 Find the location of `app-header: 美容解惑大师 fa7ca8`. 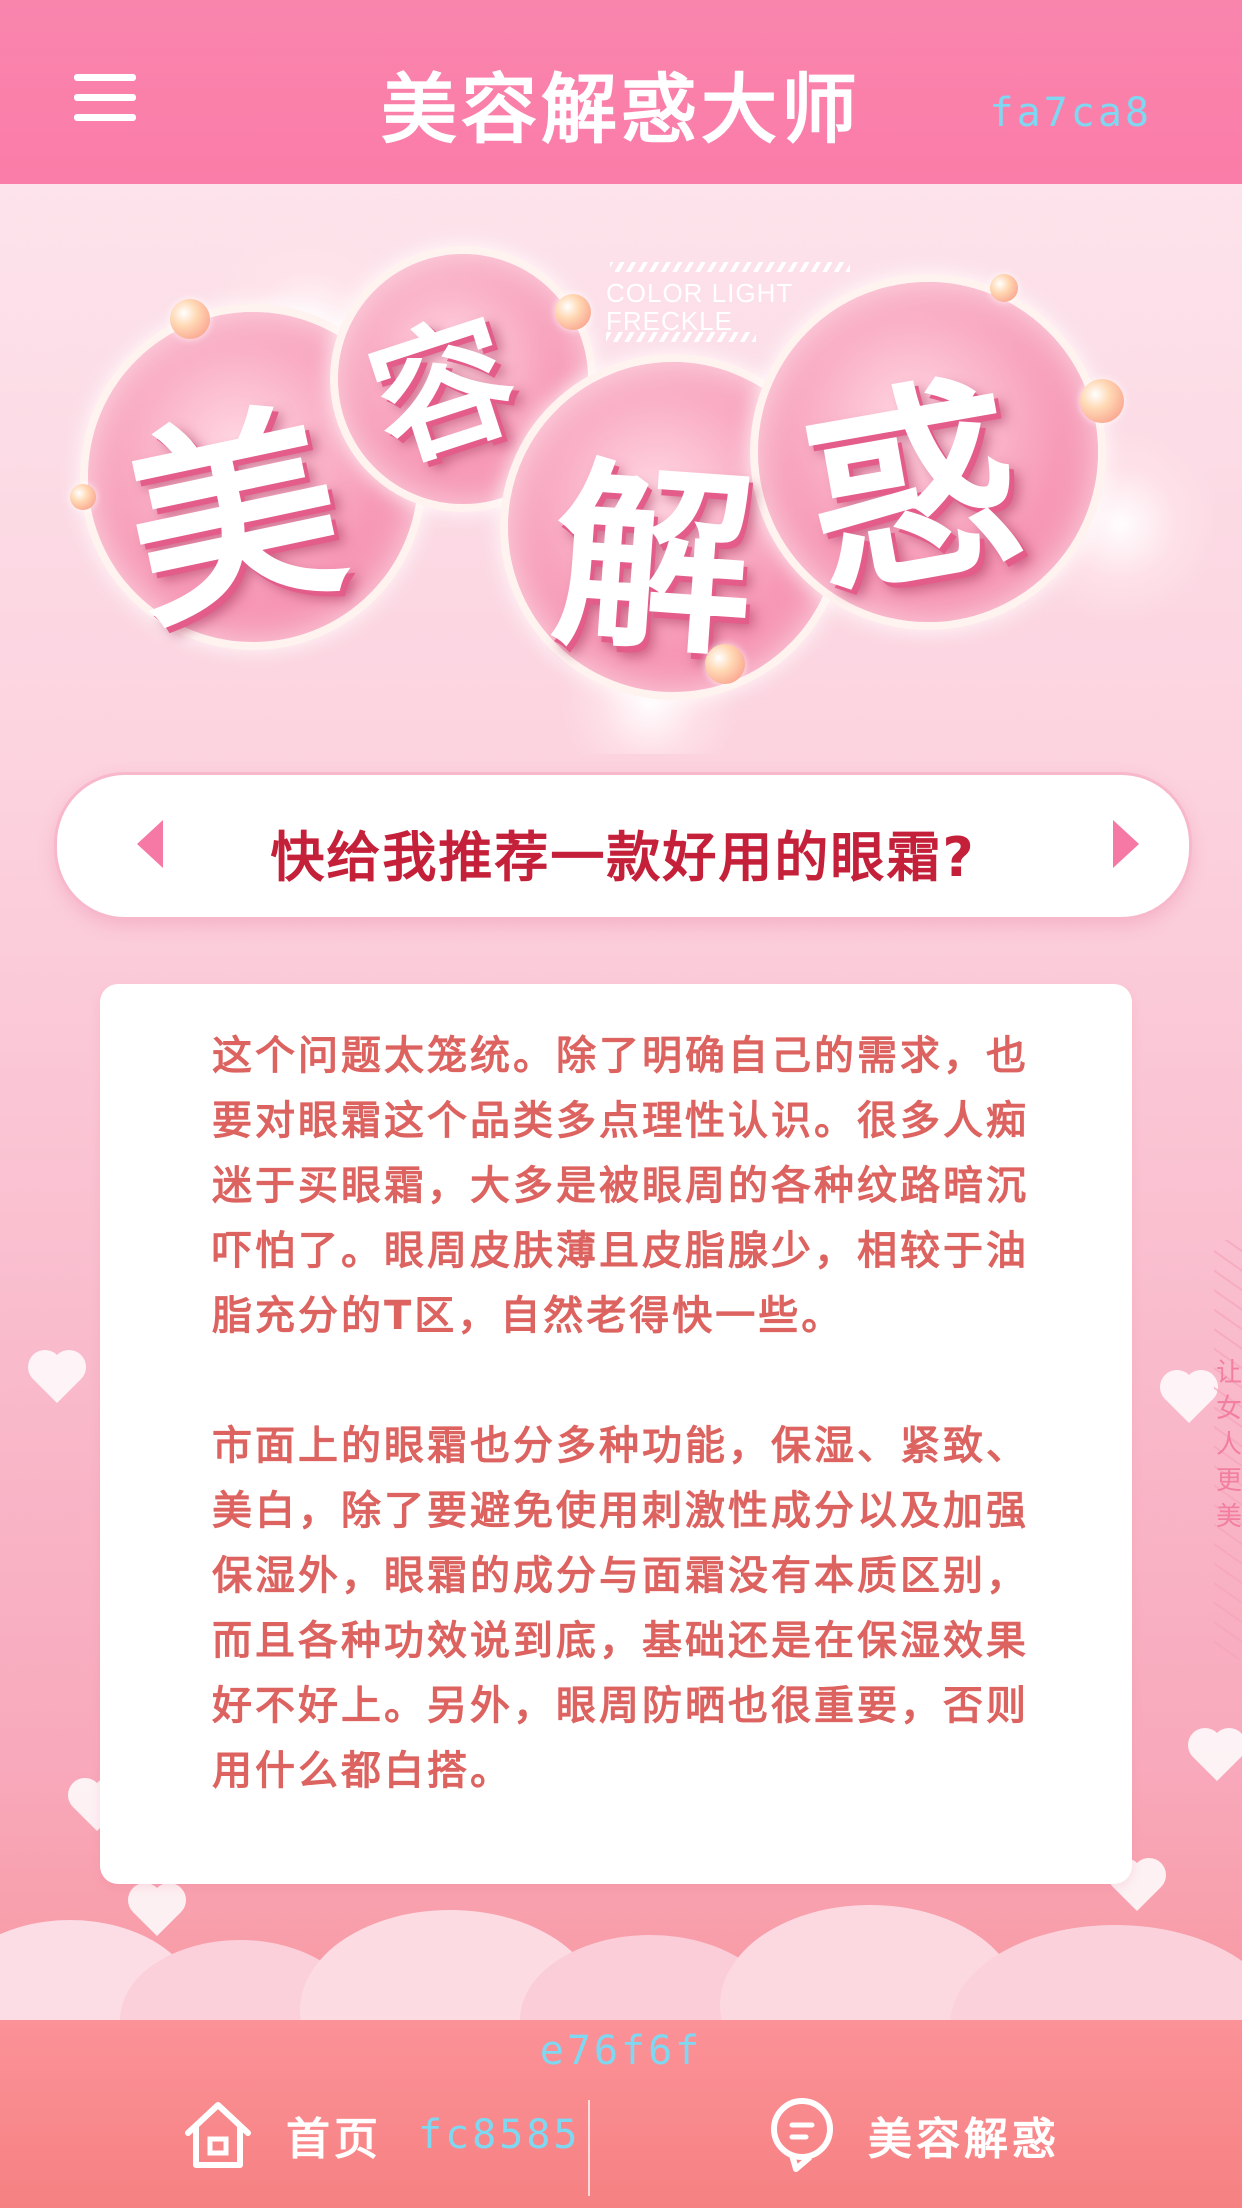

app-header: 美容解惑大师 fa7ca8 is located at coordinates (621, 92).